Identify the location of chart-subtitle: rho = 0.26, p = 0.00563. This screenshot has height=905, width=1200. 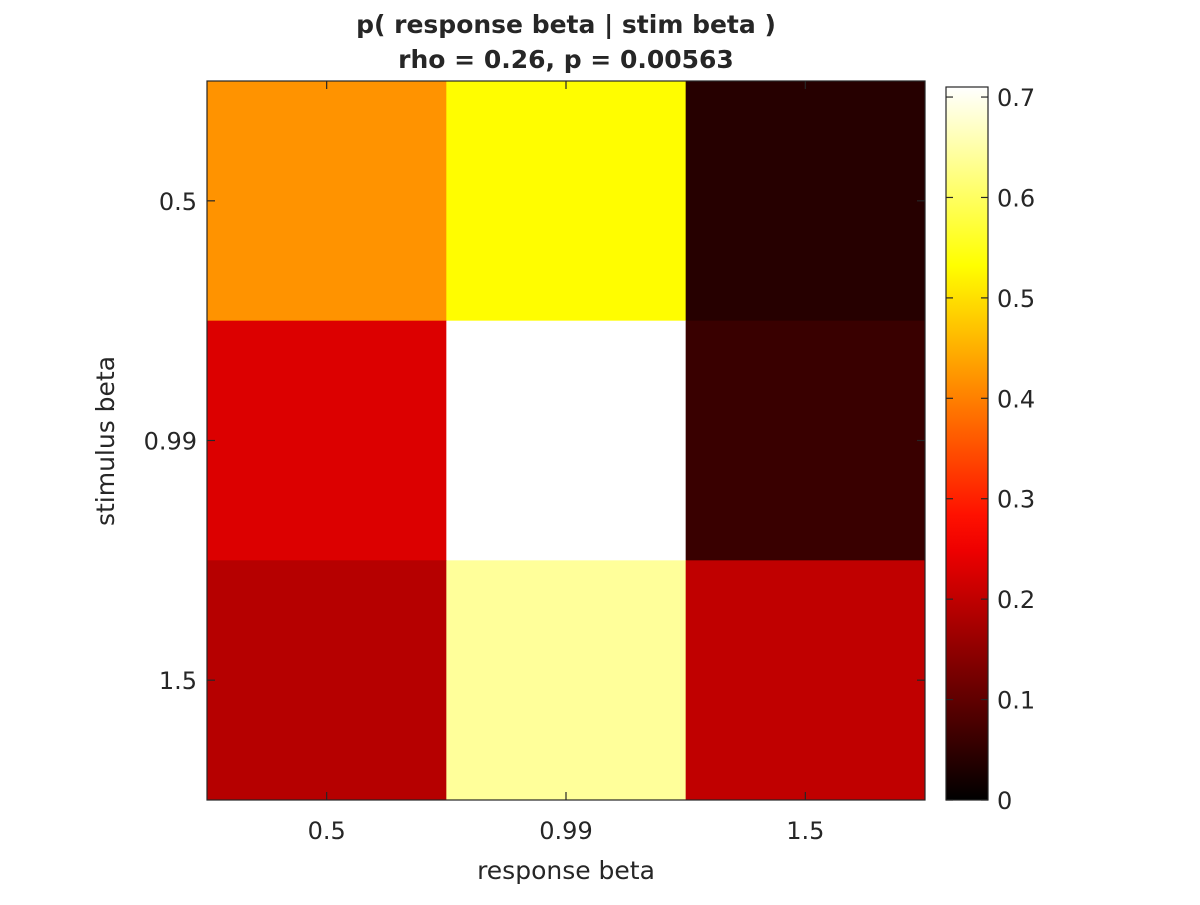
(566, 59).